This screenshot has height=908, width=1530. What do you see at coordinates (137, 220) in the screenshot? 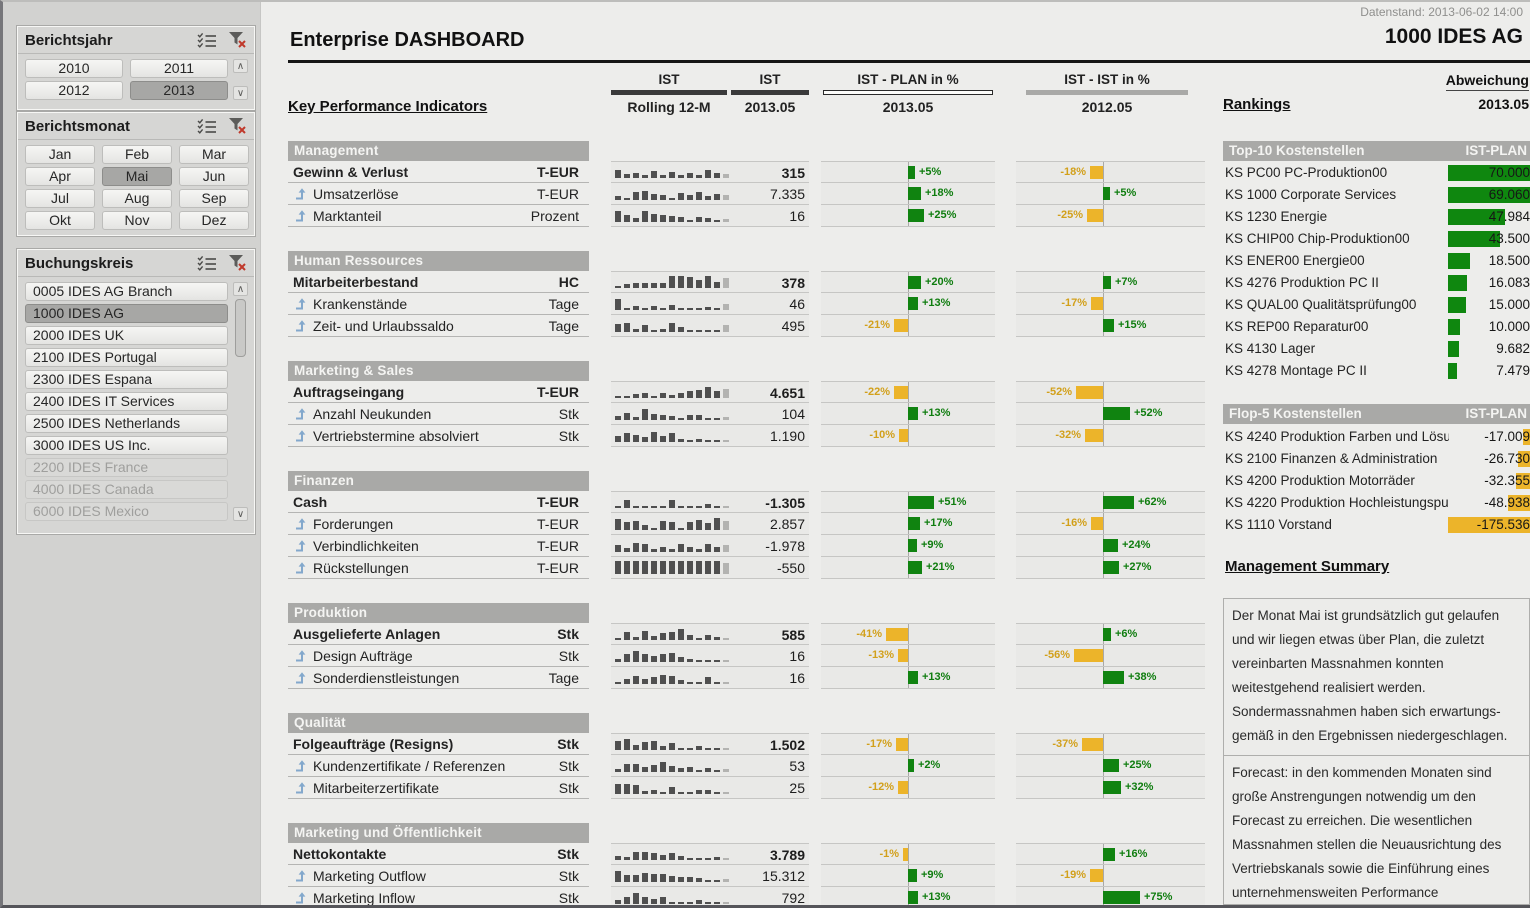
I see `slicer-item-nov: Nov` at bounding box center [137, 220].